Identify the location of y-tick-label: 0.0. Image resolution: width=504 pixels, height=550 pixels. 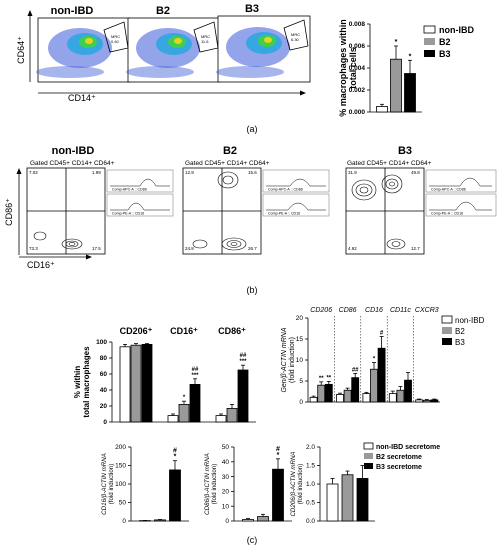
(310, 521).